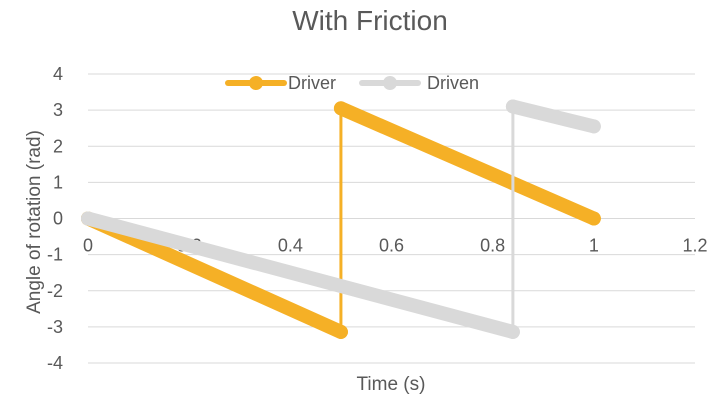 The image size is (710, 397). Describe the element at coordinates (55, 255) in the screenshot. I see `y-tick-label: -1` at that location.